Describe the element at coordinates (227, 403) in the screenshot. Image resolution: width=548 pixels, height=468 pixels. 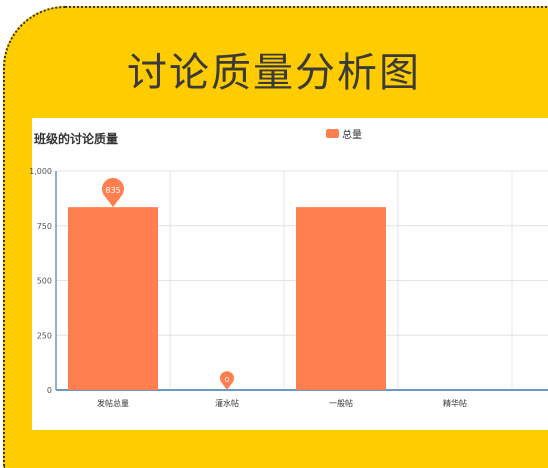
I see `x-tick-label: 灌水帖` at that location.